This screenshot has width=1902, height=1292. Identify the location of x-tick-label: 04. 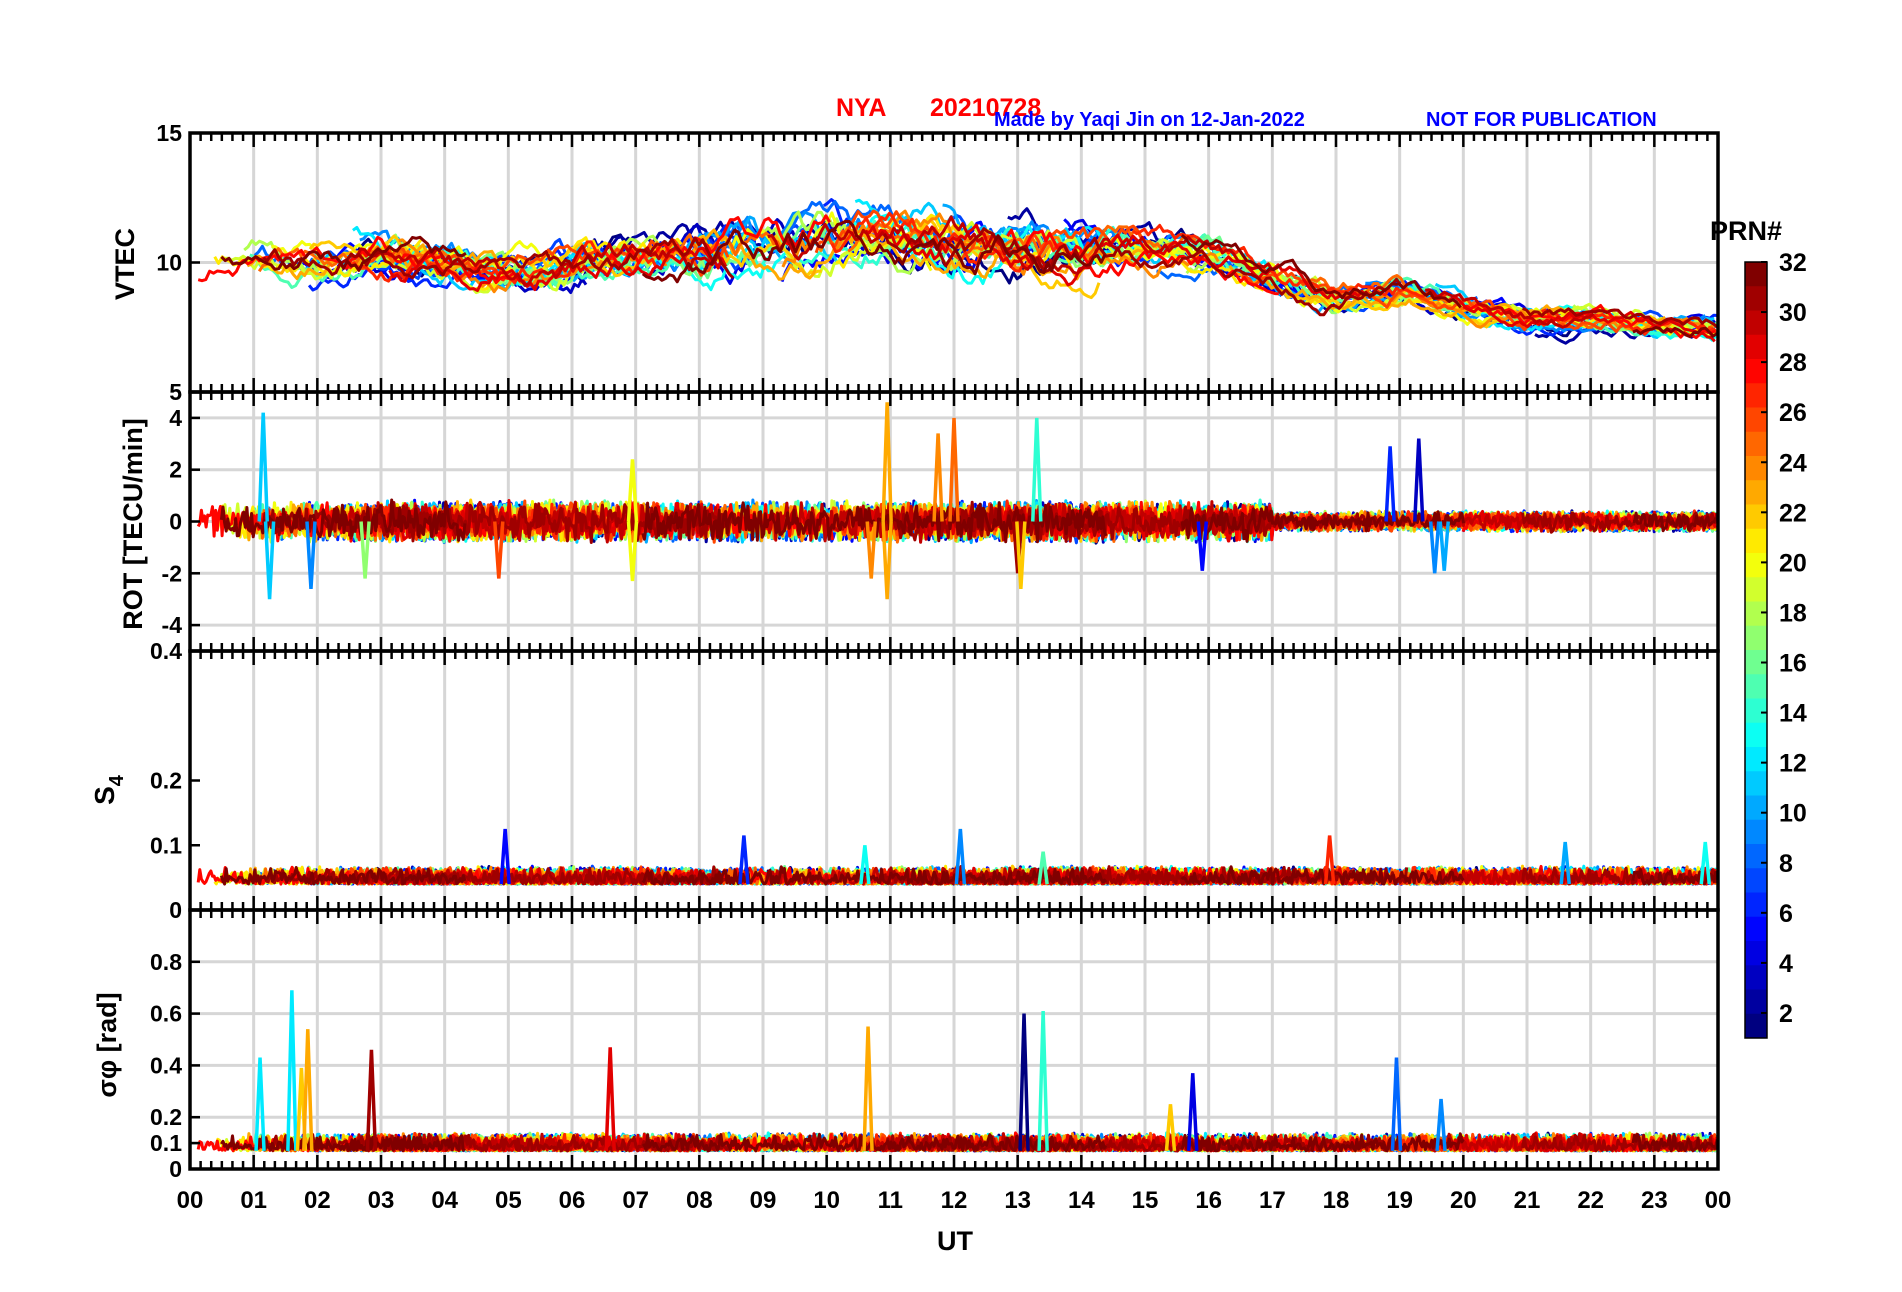
(444, 1200).